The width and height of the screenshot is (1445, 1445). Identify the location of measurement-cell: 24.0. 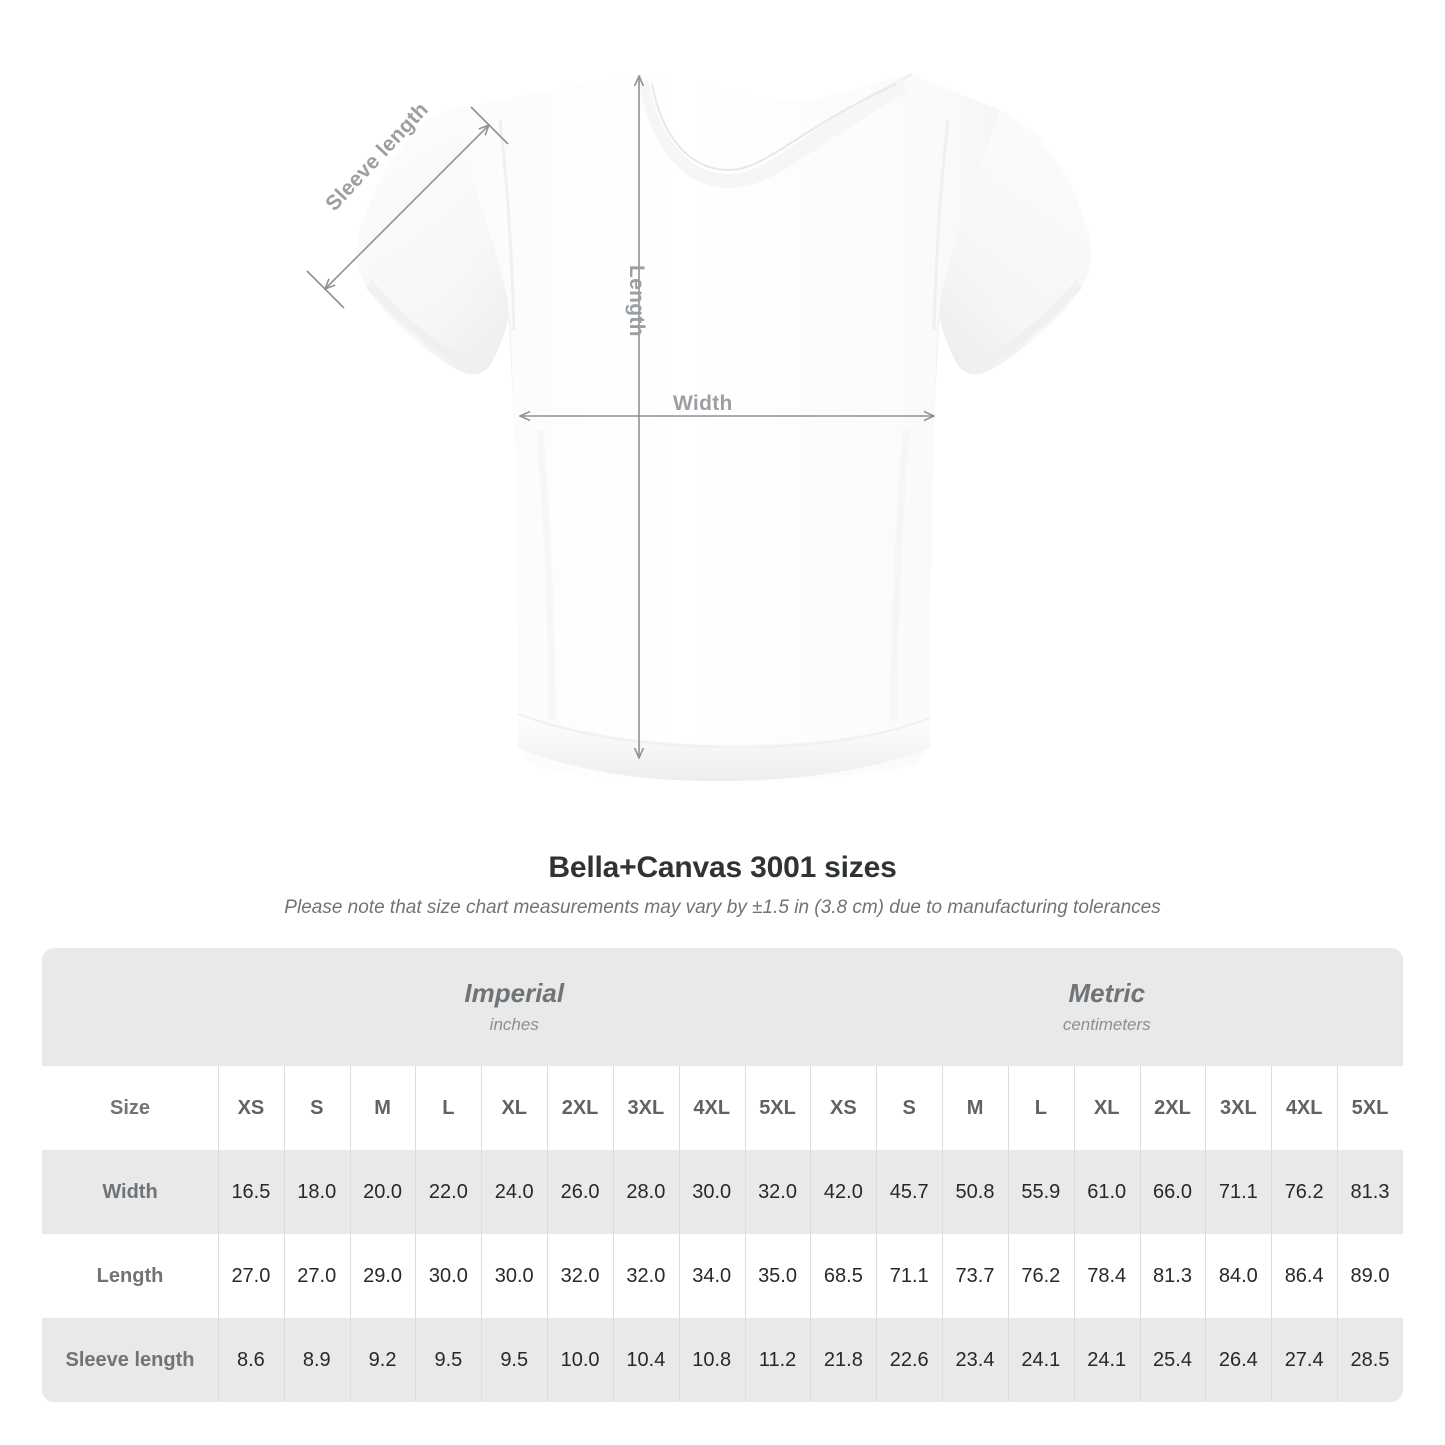
(514, 1192).